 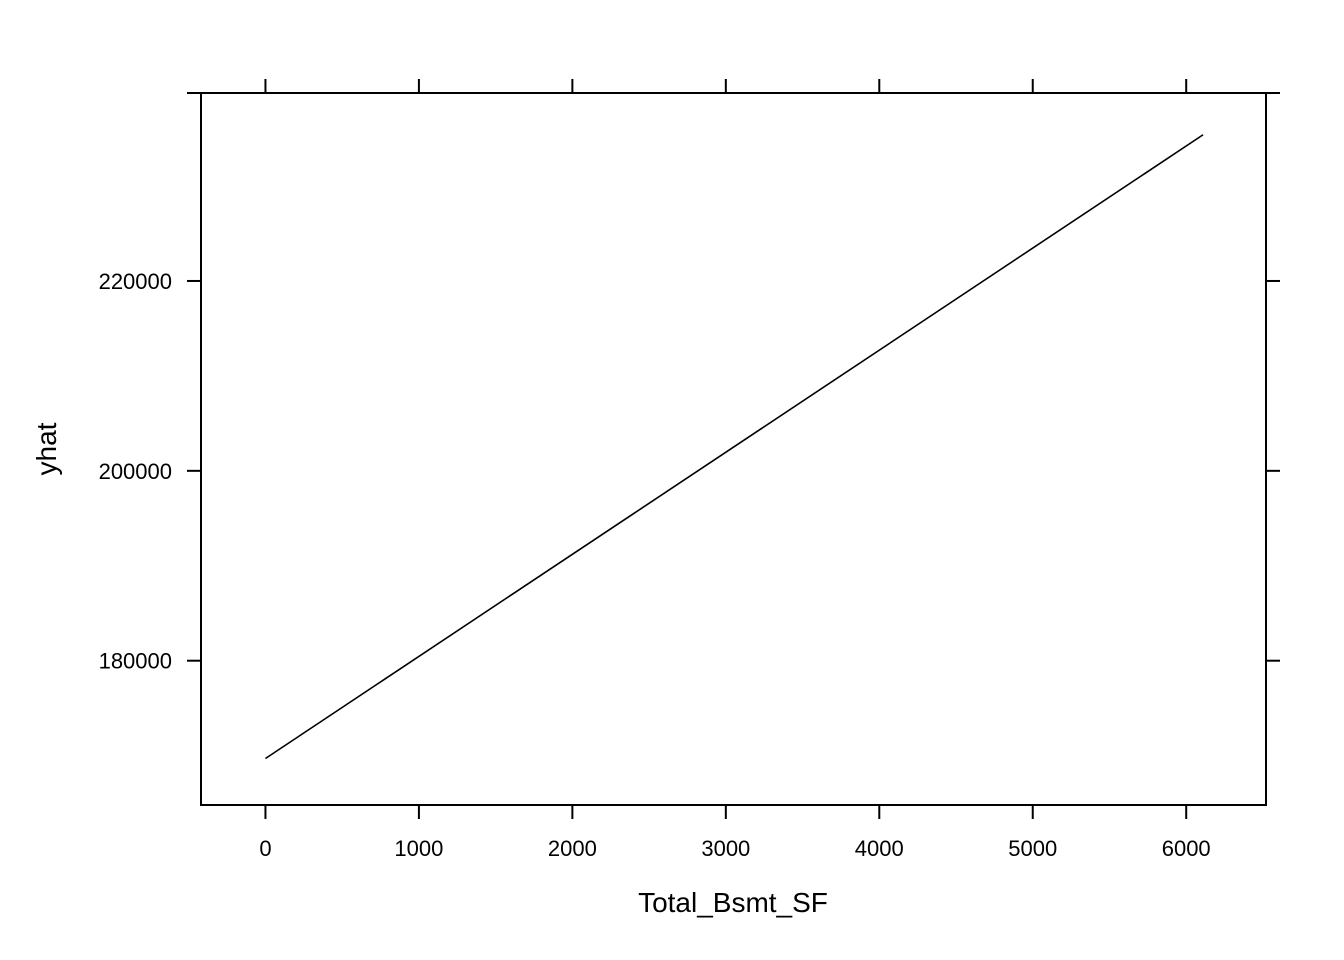 What do you see at coordinates (1032, 848) in the screenshot?
I see `x-tick-label: 5000` at bounding box center [1032, 848].